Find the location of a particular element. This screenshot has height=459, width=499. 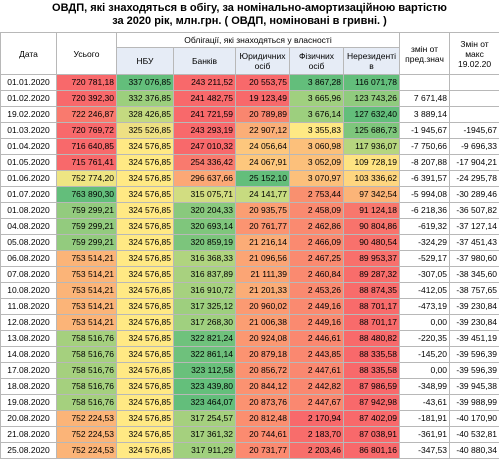

cell-change-prev: -181,91 is located at coordinates (425, 419).